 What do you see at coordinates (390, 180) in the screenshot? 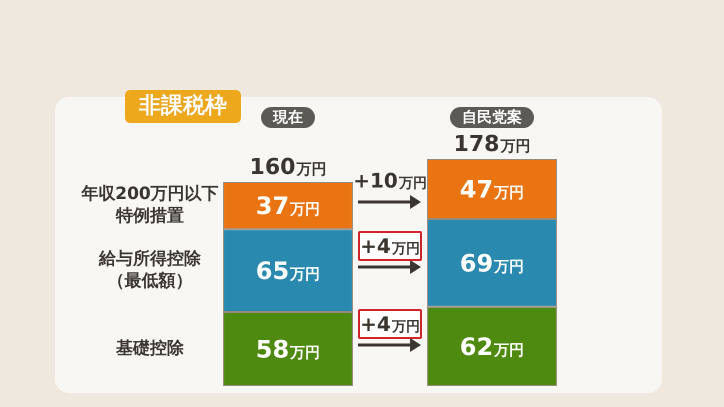
I see `annotation: +10万円` at bounding box center [390, 180].